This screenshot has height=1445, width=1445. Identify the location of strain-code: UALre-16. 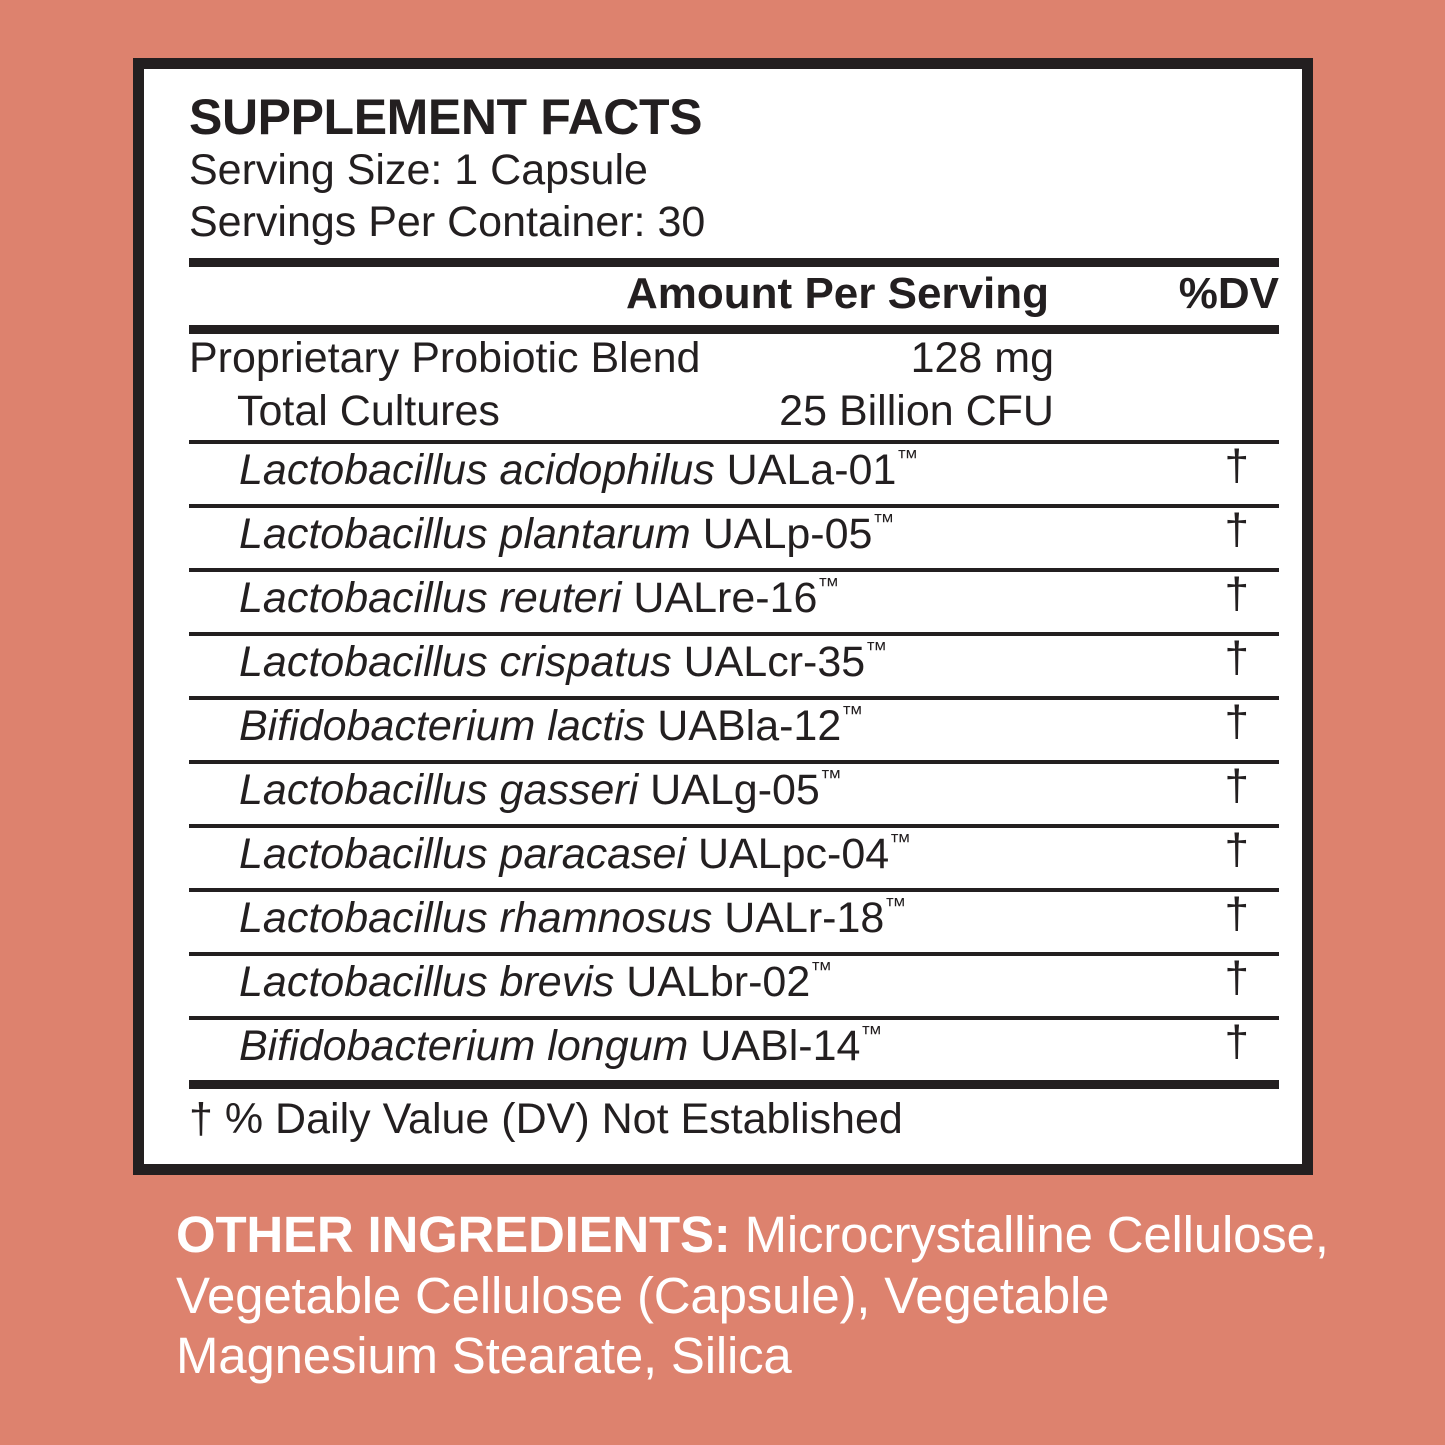
(725, 597).